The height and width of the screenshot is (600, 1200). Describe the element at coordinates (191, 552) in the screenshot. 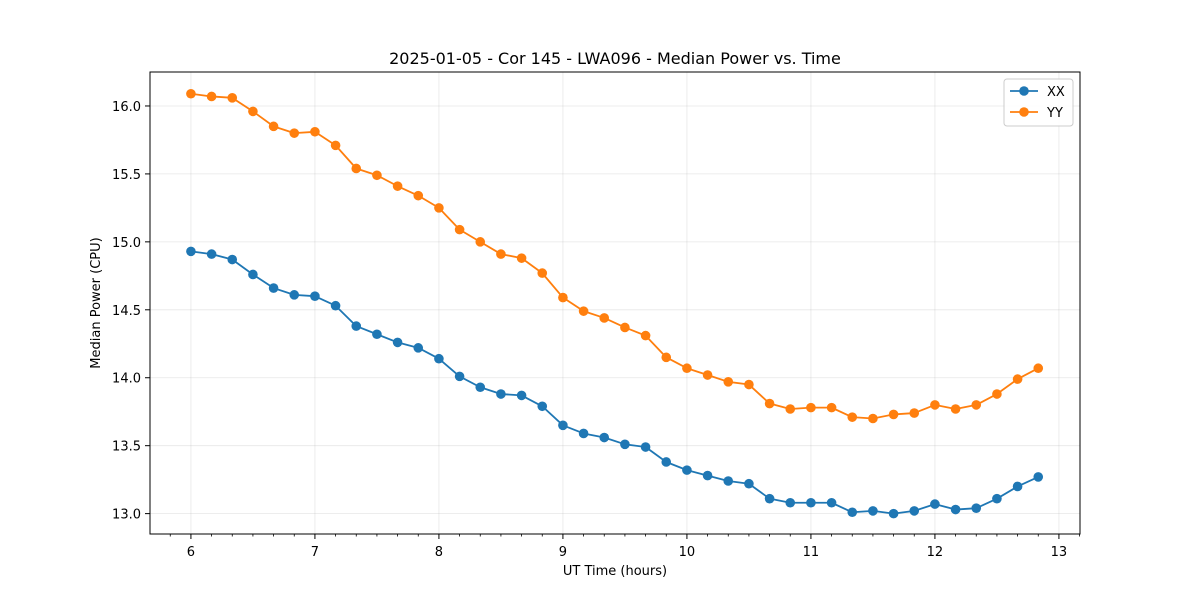

I see `x-tick-label: 6` at that location.